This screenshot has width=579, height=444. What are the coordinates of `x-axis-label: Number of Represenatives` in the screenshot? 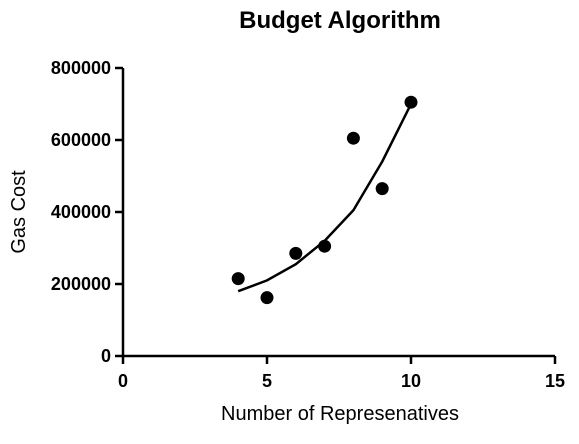 It's located at (340, 414).